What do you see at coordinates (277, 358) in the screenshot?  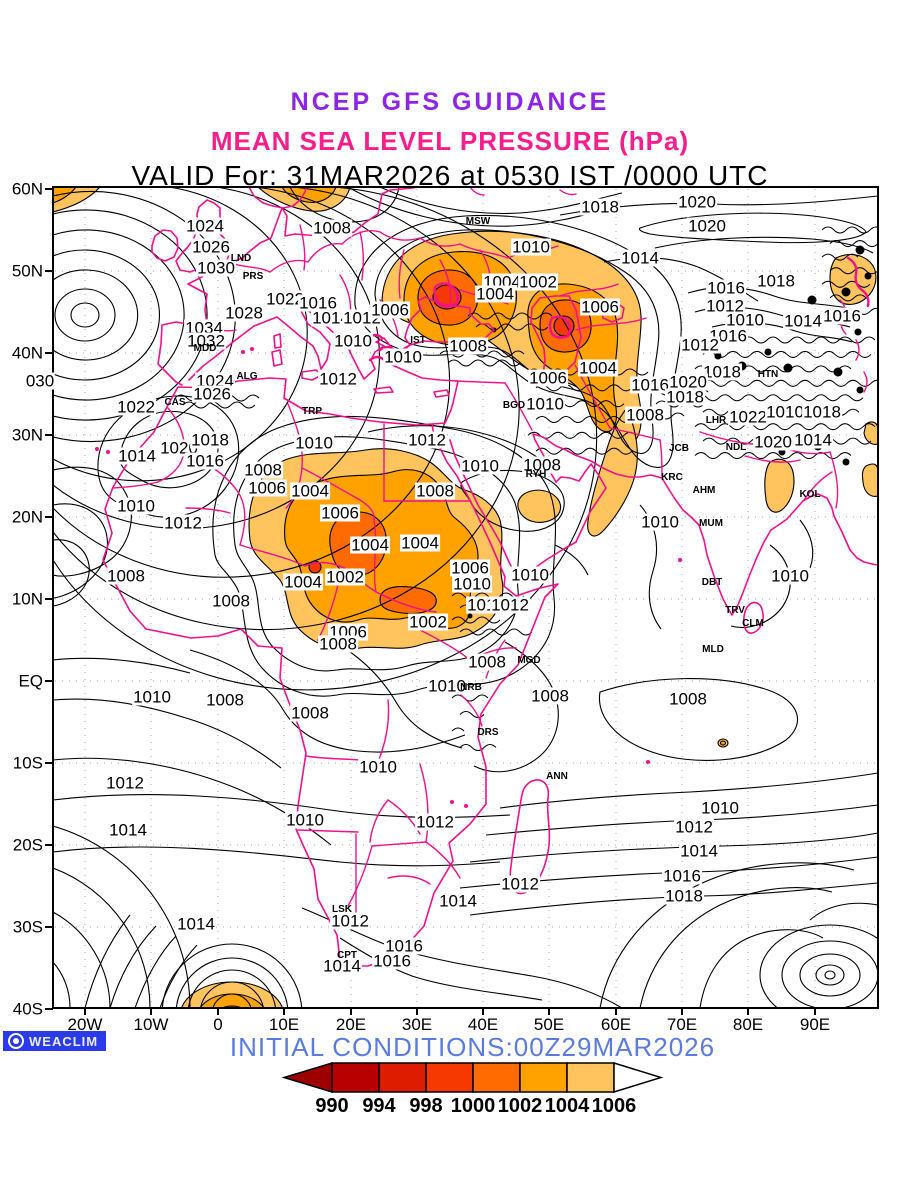 I see `sardinia-coast` at bounding box center [277, 358].